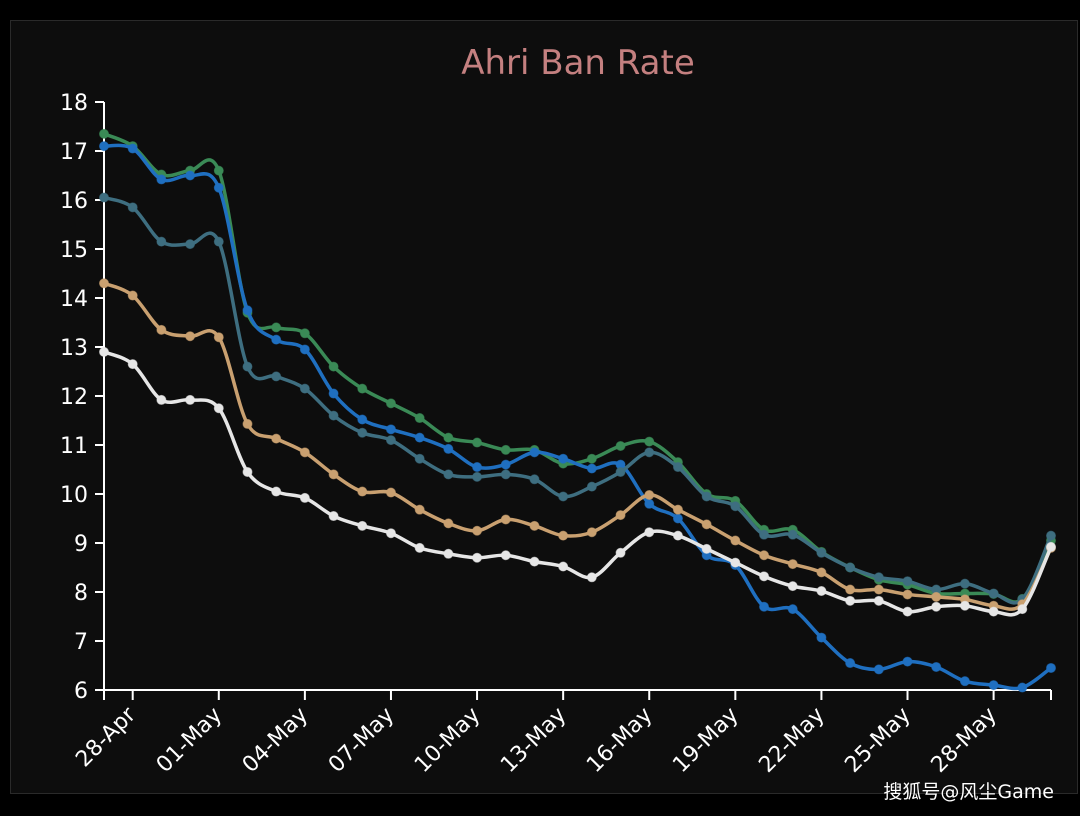  I want to click on y-tick-label: 17, so click(74, 152).